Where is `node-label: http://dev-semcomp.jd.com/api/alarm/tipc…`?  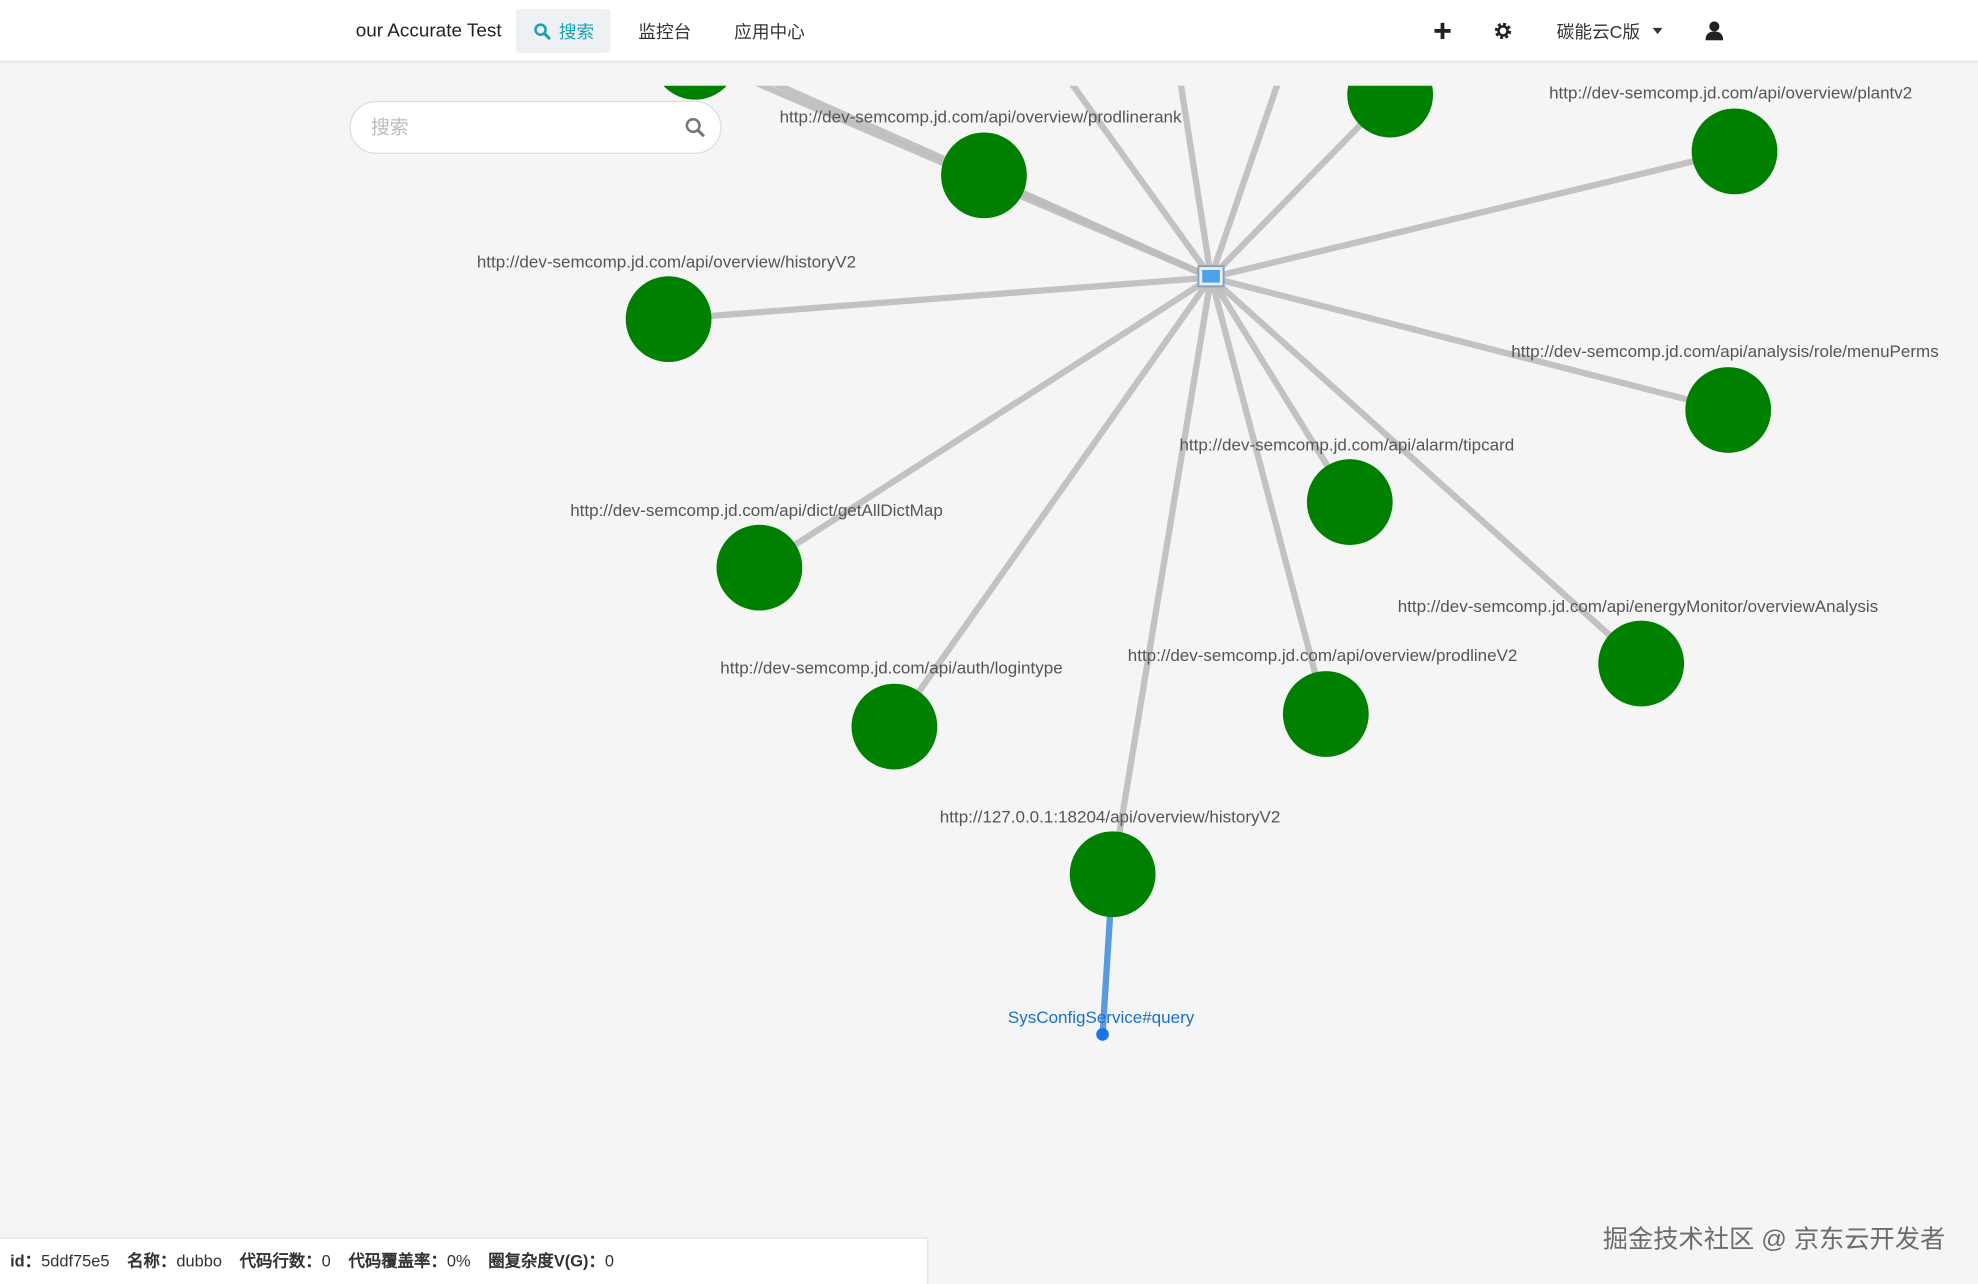 node-label: http://dev-semcomp.jd.com/api/alarm/tipc… is located at coordinates (1346, 444).